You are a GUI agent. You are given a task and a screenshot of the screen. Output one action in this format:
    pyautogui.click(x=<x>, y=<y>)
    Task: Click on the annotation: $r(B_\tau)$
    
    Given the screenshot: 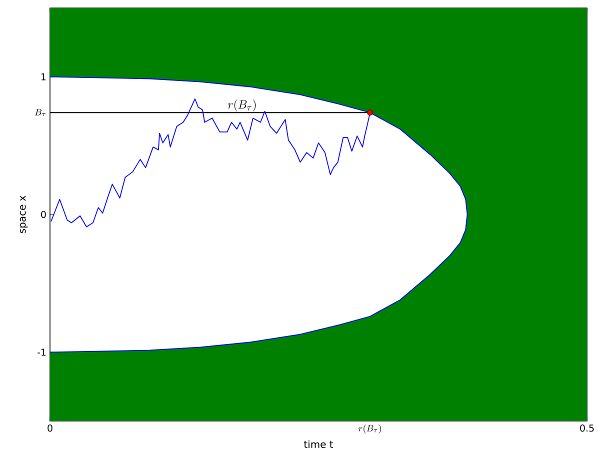 What is the action you would take?
    pyautogui.click(x=242, y=105)
    